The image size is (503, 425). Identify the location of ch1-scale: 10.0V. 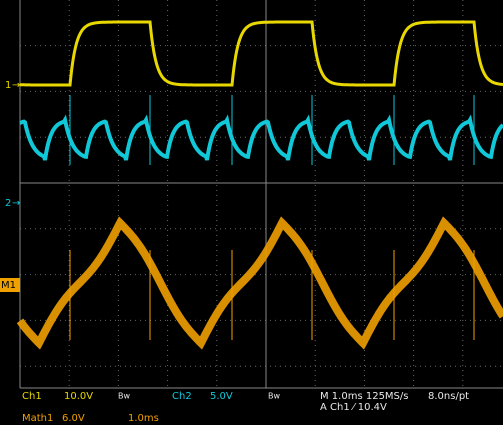
(78, 396).